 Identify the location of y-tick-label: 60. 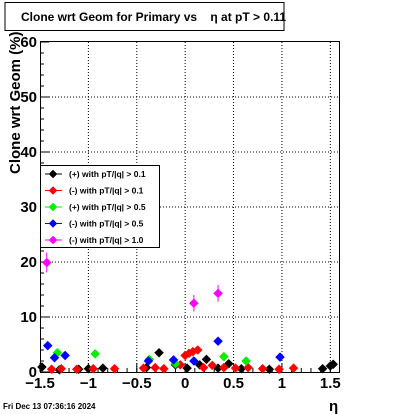
(28, 42).